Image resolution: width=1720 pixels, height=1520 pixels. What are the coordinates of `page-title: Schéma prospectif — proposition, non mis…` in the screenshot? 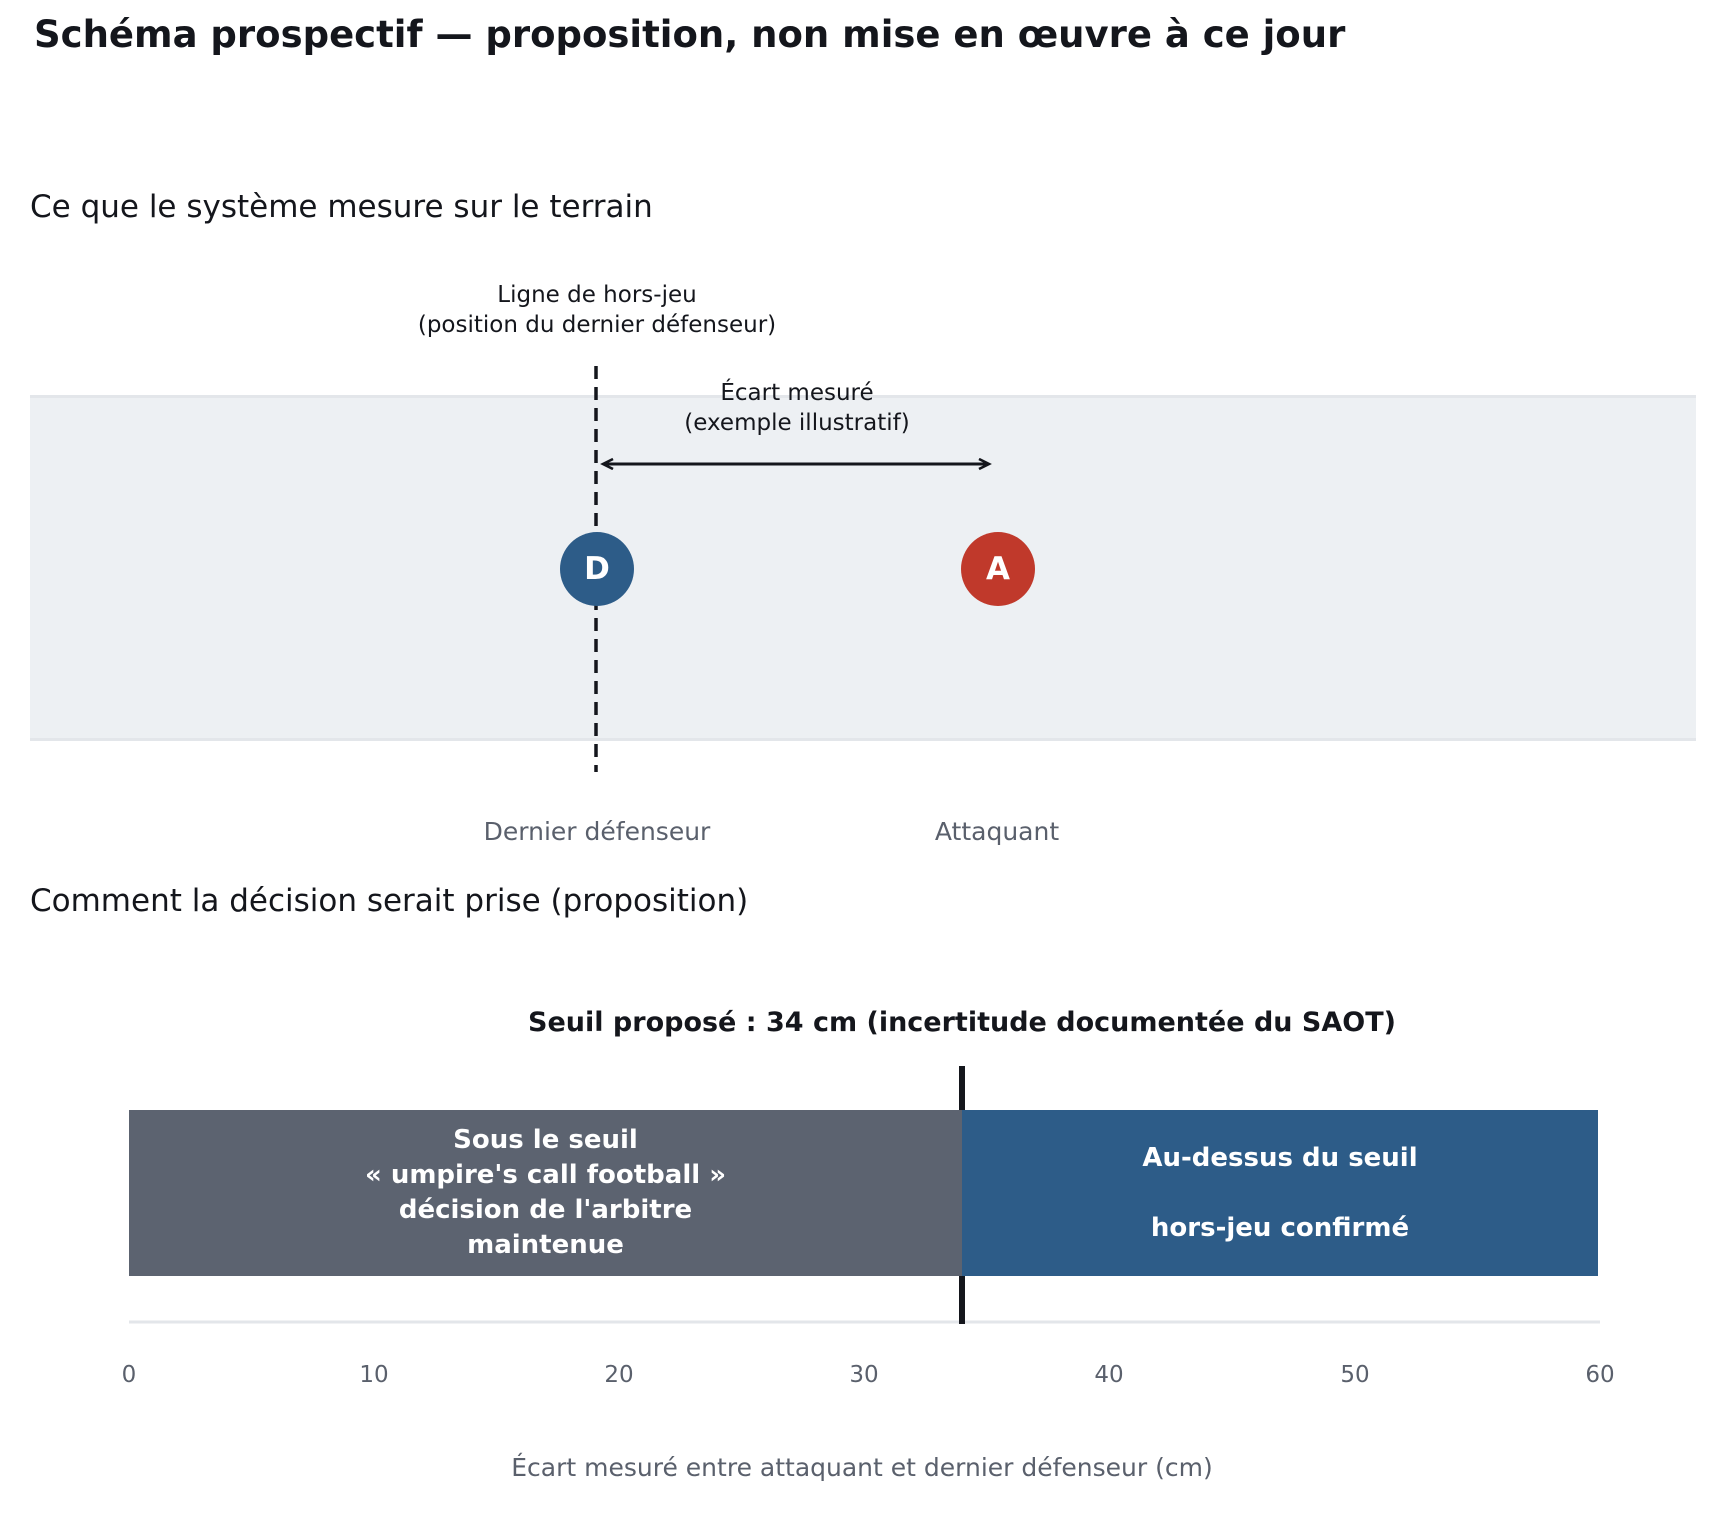 It's located at (690, 34).